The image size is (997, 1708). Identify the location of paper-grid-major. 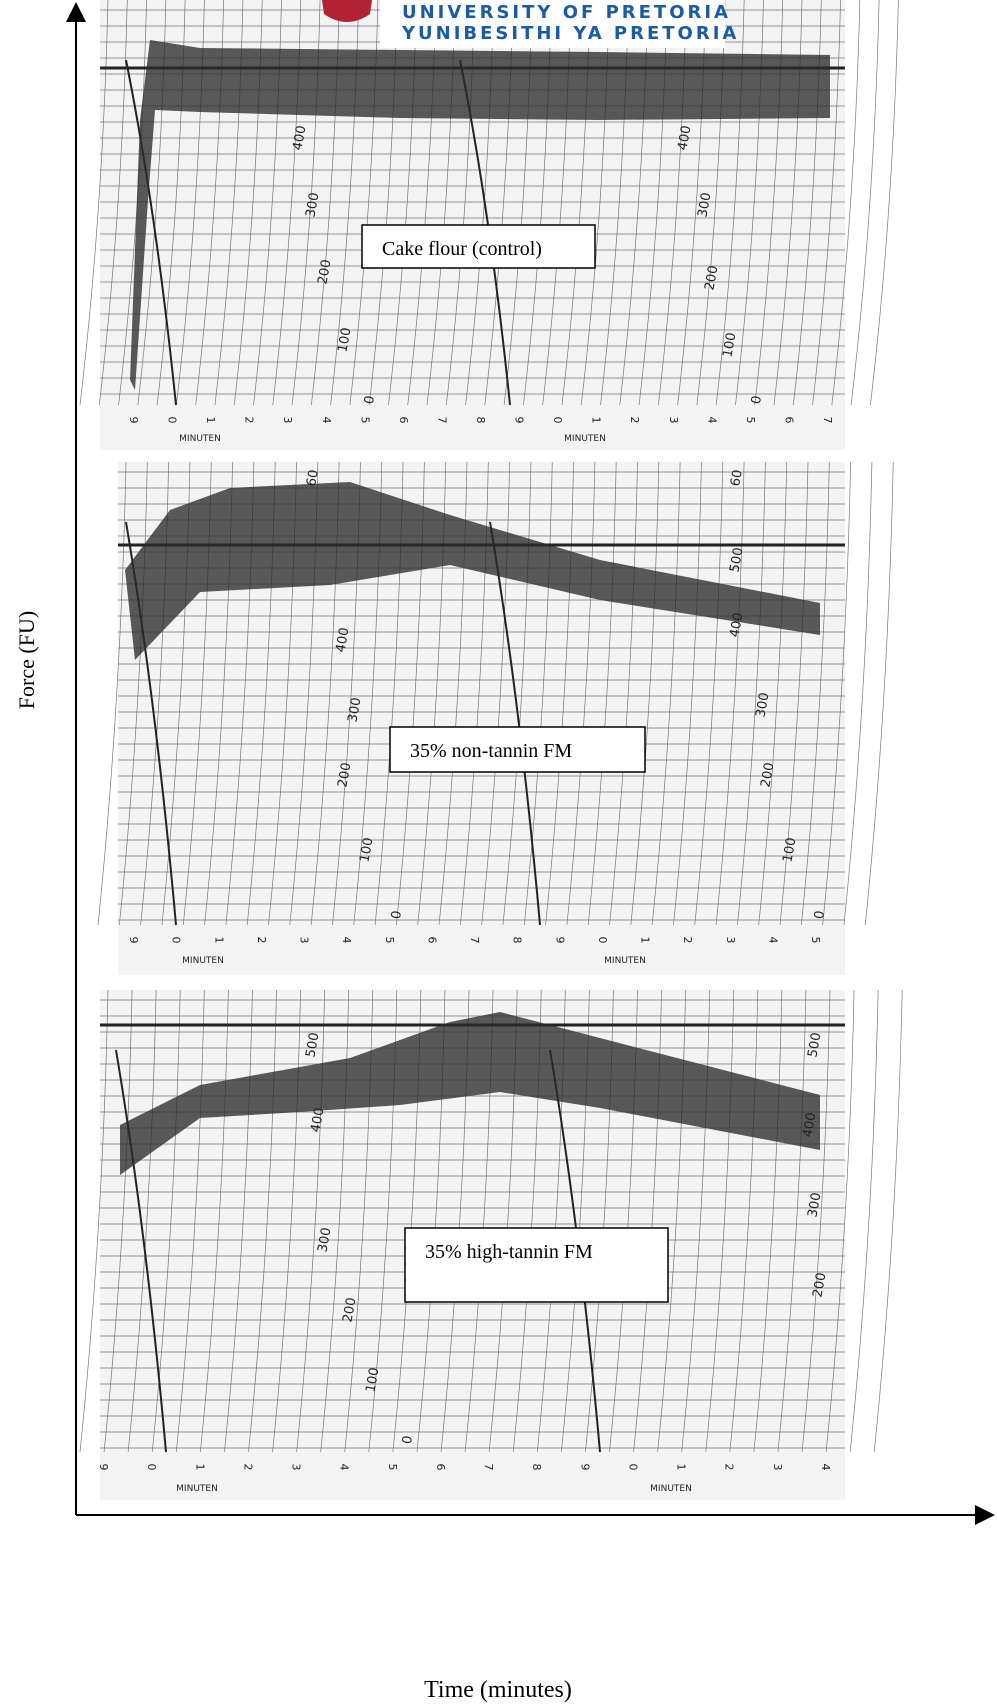
(141, 1251).